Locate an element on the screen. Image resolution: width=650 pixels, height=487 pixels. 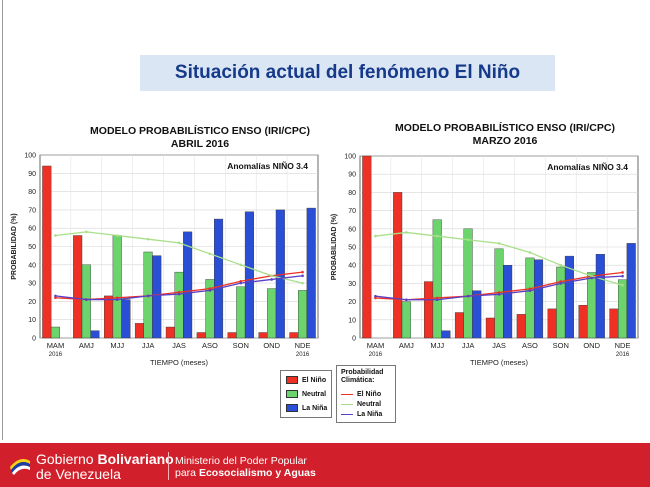
left-y-tick-label: 40 is located at coordinates (32, 265).